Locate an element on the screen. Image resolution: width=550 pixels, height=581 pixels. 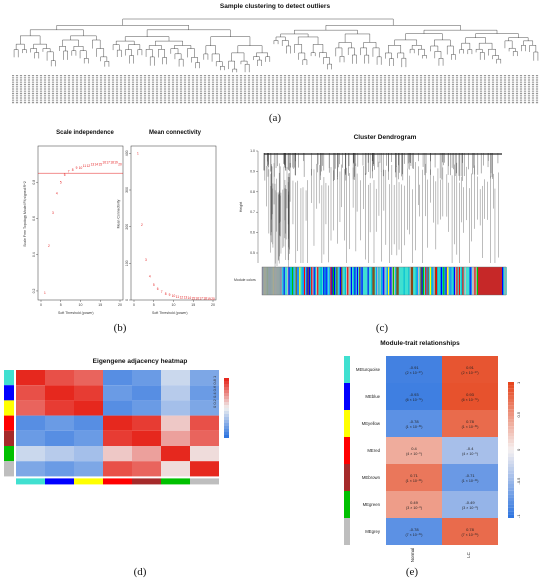
x-tick-label: 0 is located at coordinates (41, 305).